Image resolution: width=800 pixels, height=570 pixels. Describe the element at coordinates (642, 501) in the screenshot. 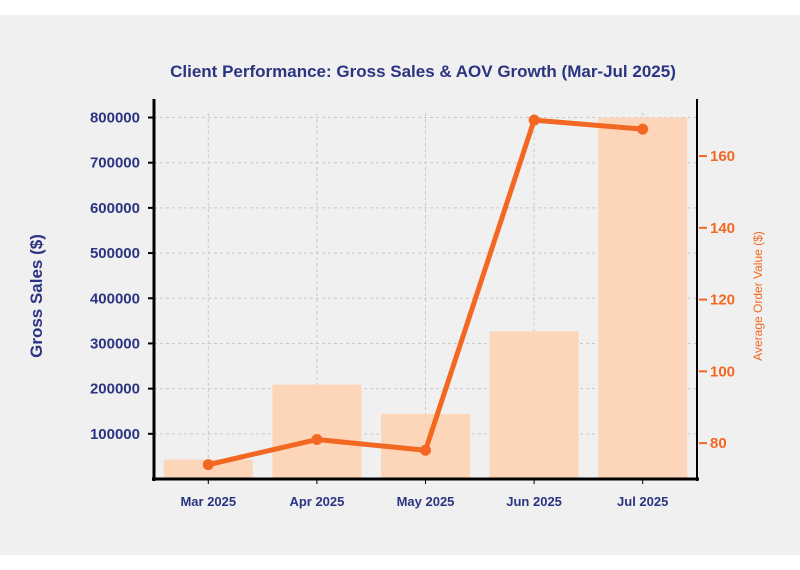

I see `x-tick-label: Jul 2025` at that location.